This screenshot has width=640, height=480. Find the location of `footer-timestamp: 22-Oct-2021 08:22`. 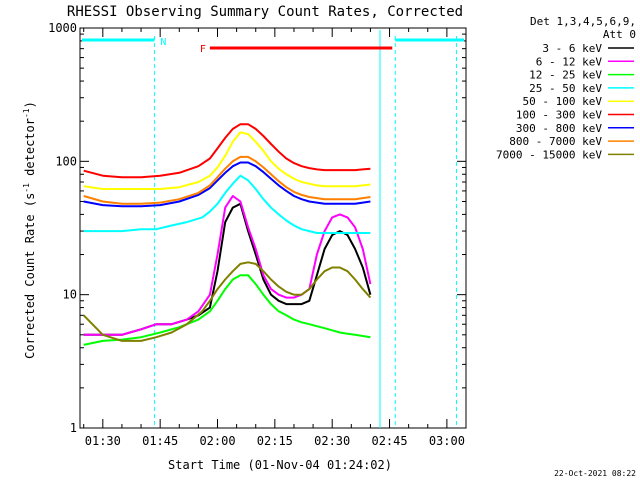

footer-timestamp: 22-Oct-2021 08:22 is located at coordinates (595, 473).